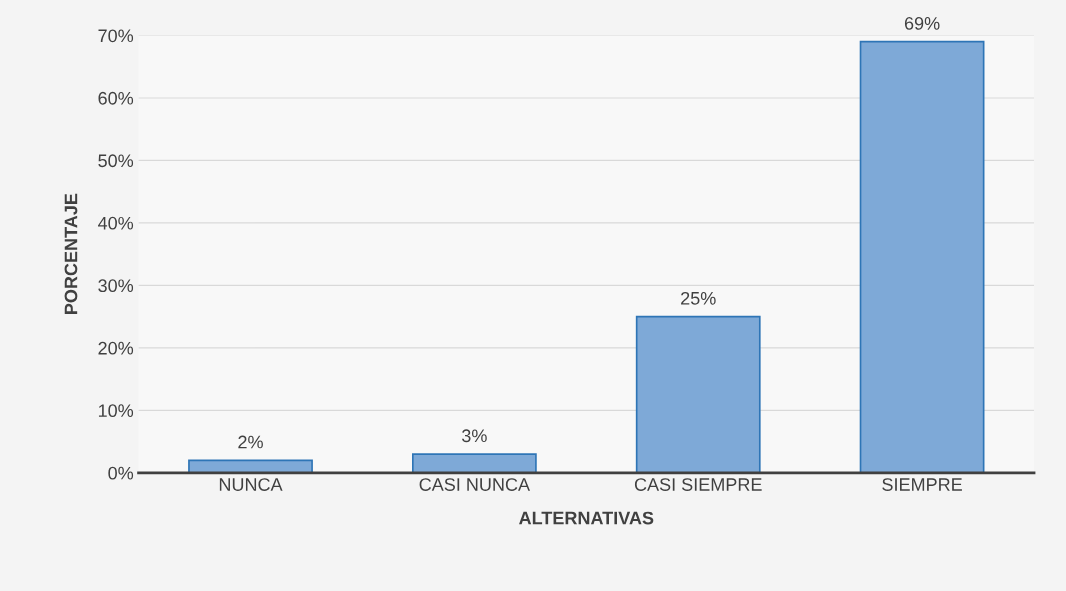 The image size is (1066, 591). Describe the element at coordinates (121, 473) in the screenshot. I see `y-tick-label: 0%` at that location.